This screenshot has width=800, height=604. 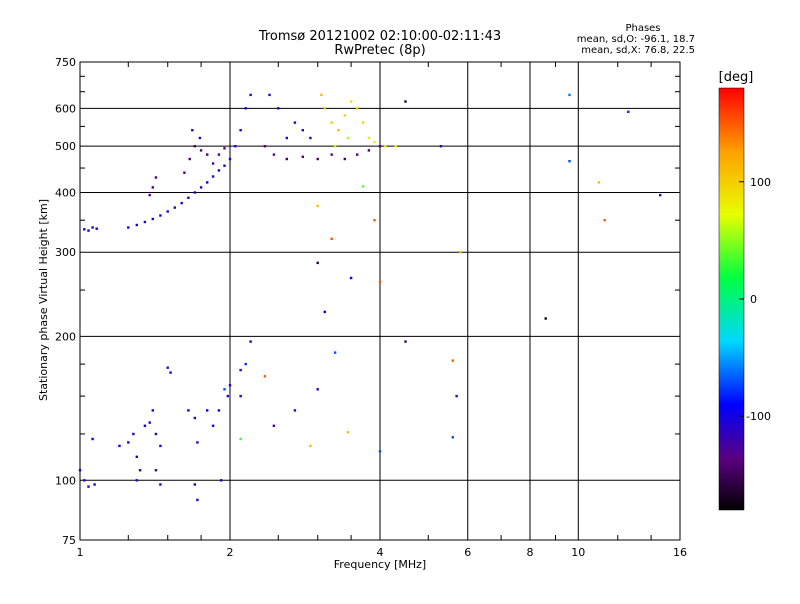 What do you see at coordinates (379, 36) in the screenshot?
I see `chart-title: Tromsø 20121002 02:10:00-02:11:43` at bounding box center [379, 36].